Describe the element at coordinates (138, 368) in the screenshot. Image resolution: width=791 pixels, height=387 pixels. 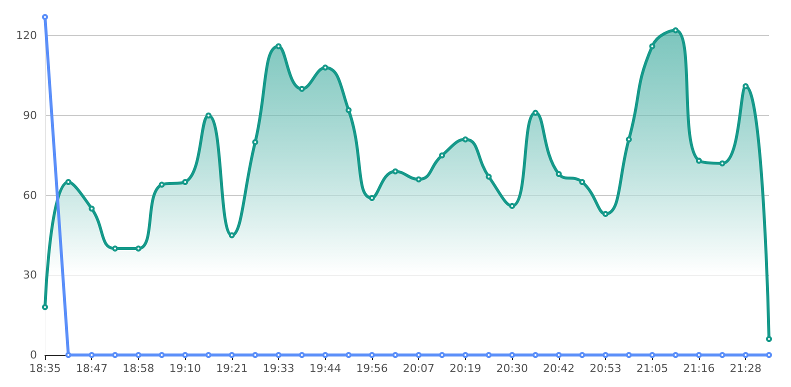
I see `x-tick-label: 18:58` at that location.